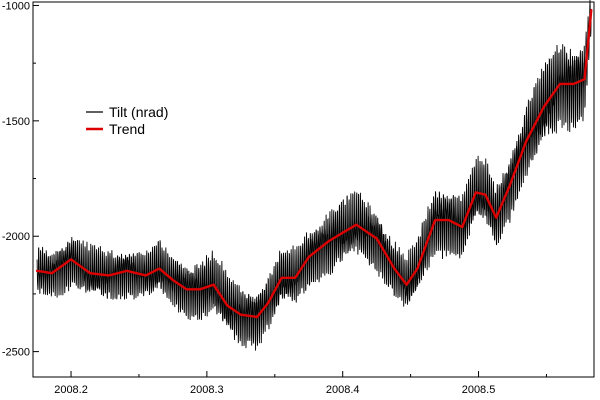 The height and width of the screenshot is (400, 600). I want to click on legend: Tilt (nrad) Trend, so click(127, 120).